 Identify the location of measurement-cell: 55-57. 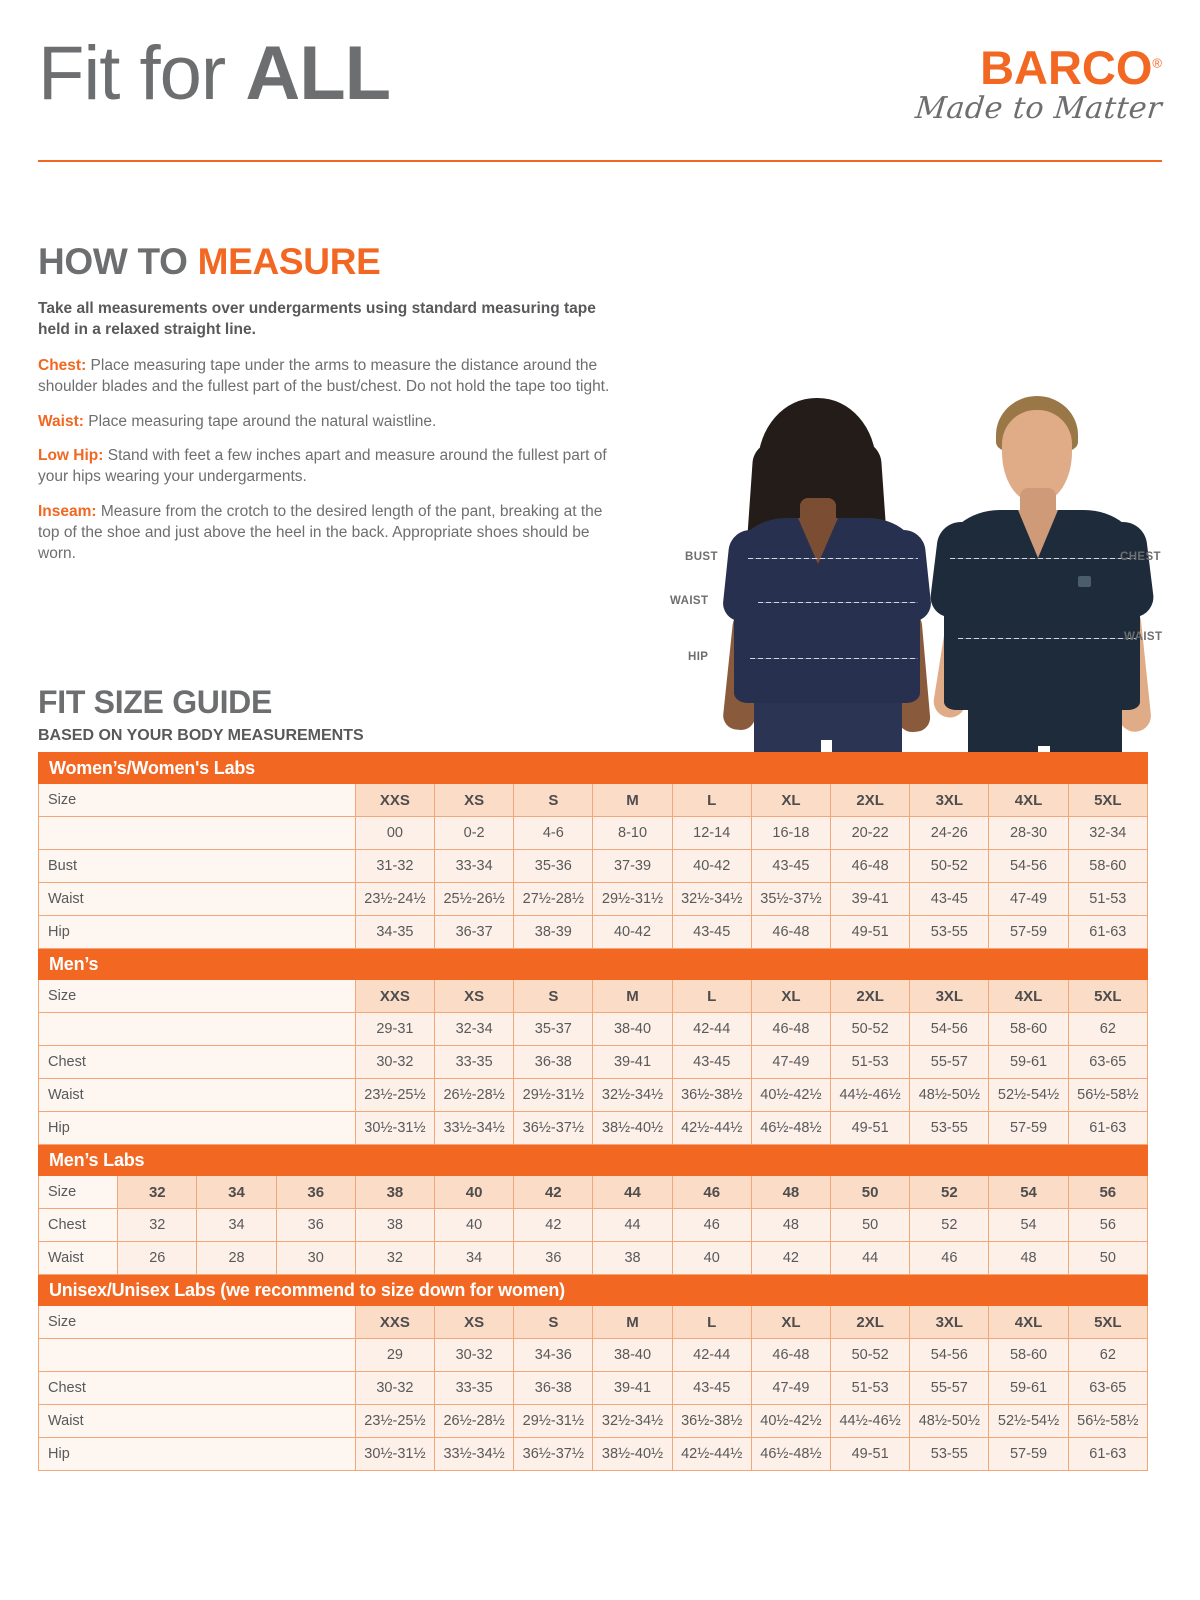
(949, 1062).